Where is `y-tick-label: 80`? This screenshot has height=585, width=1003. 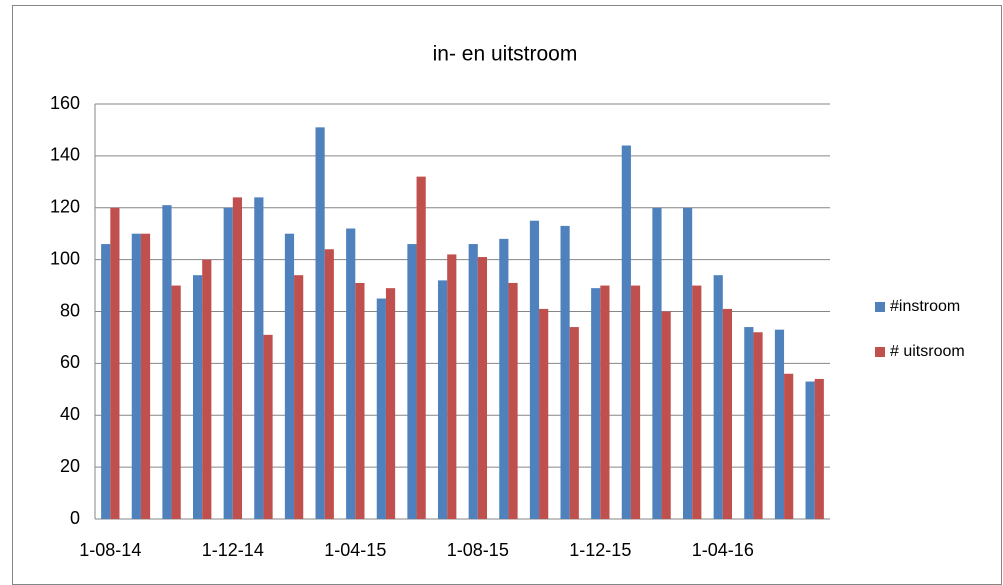 y-tick-label: 80 is located at coordinates (70, 310).